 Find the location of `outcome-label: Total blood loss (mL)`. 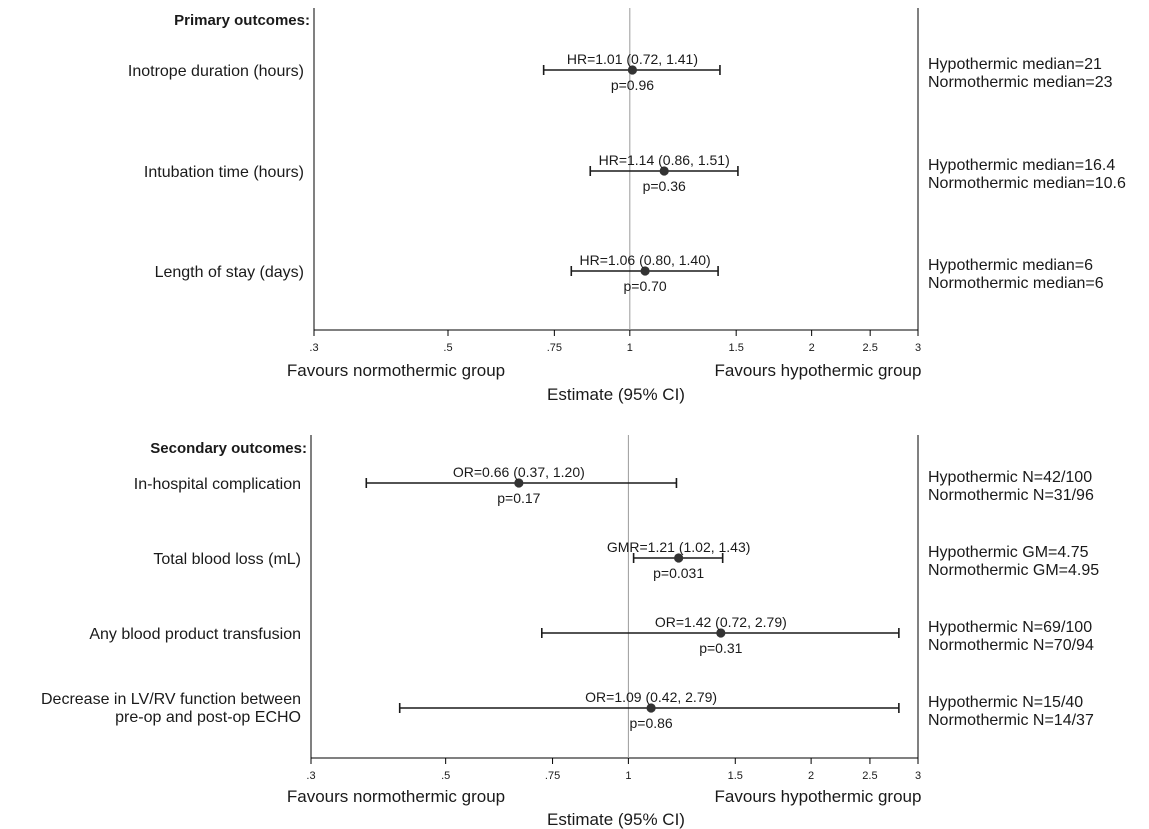

outcome-label: Total blood loss (mL) is located at coordinates (227, 559).